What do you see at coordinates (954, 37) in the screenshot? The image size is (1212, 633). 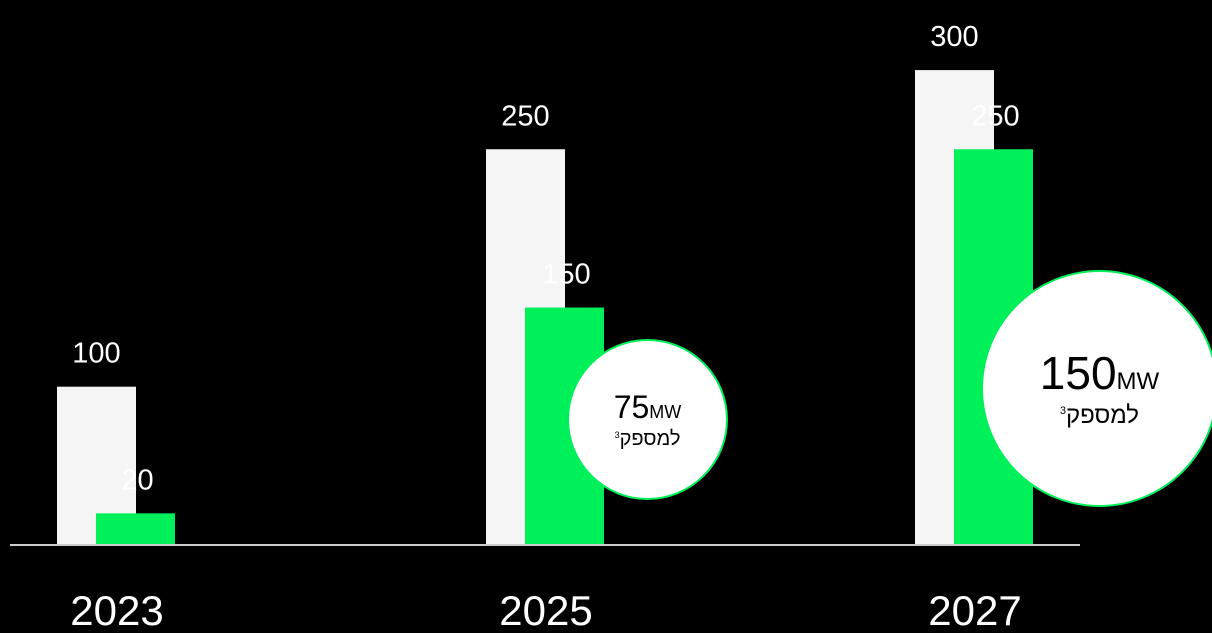 I see `value-label-2027-series-1: 300` at bounding box center [954, 37].